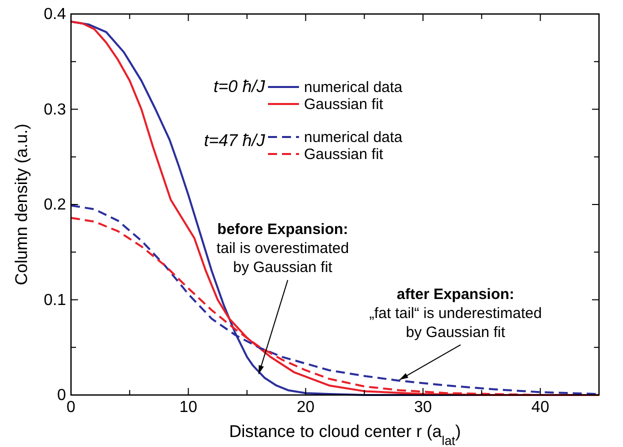 The image size is (623, 447). I want to click on x-tick-label: 10, so click(188, 407).